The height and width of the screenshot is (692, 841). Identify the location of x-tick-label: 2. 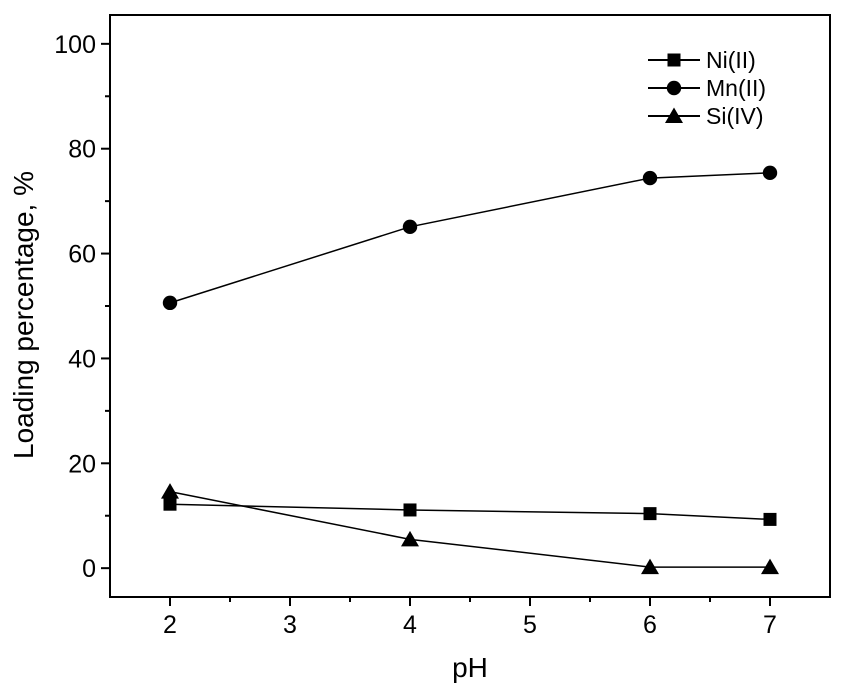
(170, 625).